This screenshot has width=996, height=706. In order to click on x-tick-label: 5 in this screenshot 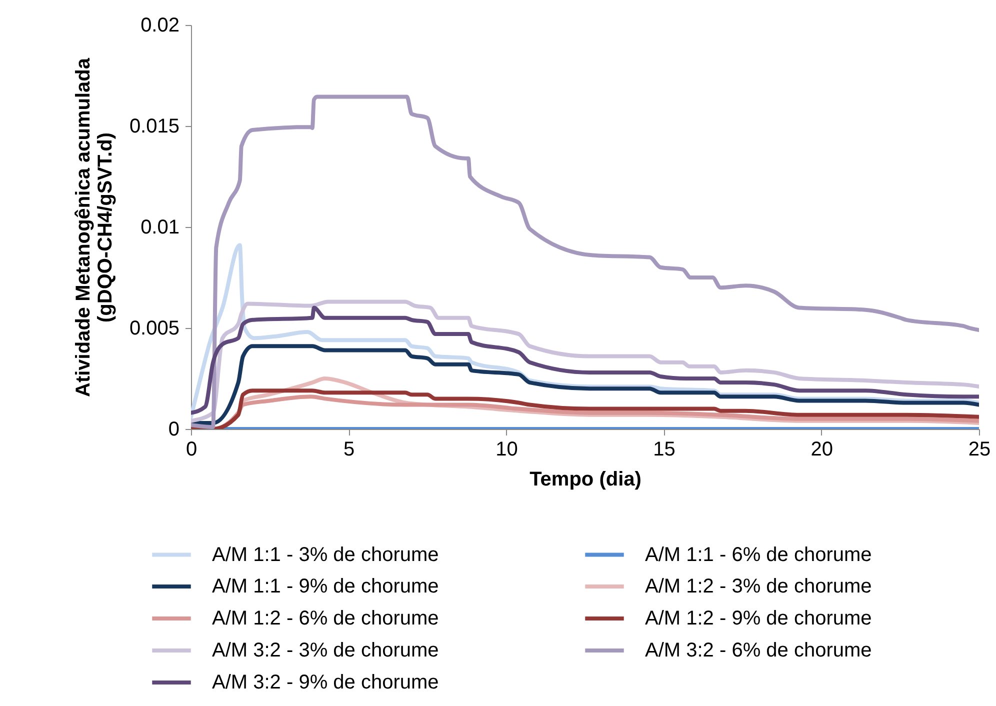, I will do `click(349, 449)`.